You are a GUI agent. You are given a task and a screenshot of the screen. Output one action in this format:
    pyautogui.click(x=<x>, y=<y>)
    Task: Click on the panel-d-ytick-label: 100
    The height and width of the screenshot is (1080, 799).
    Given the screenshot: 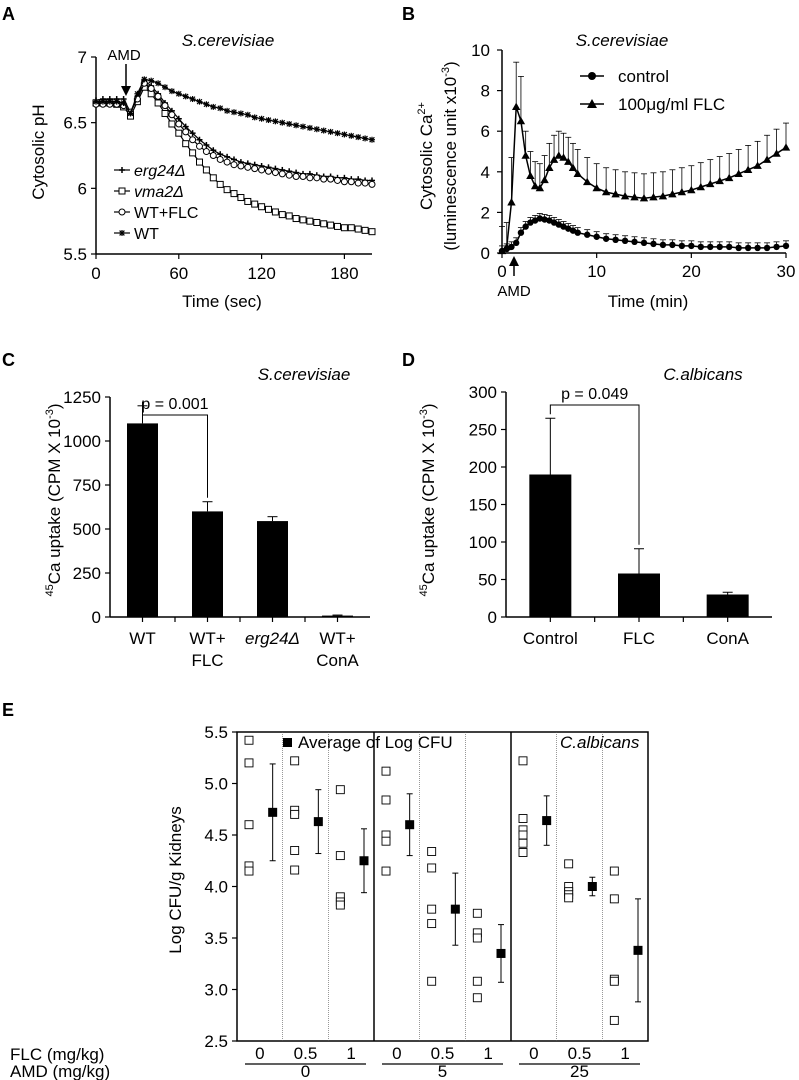 What is the action you would take?
    pyautogui.click(x=483, y=542)
    